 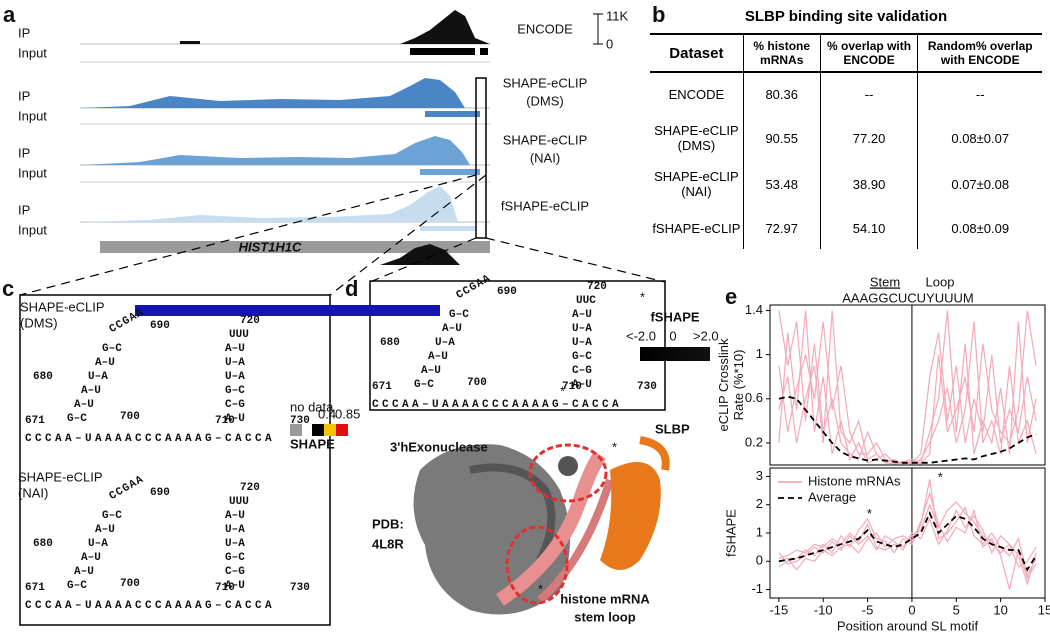 What do you see at coordinates (545, 157) in the screenshot?
I see `track-name: (NAI)` at bounding box center [545, 157].